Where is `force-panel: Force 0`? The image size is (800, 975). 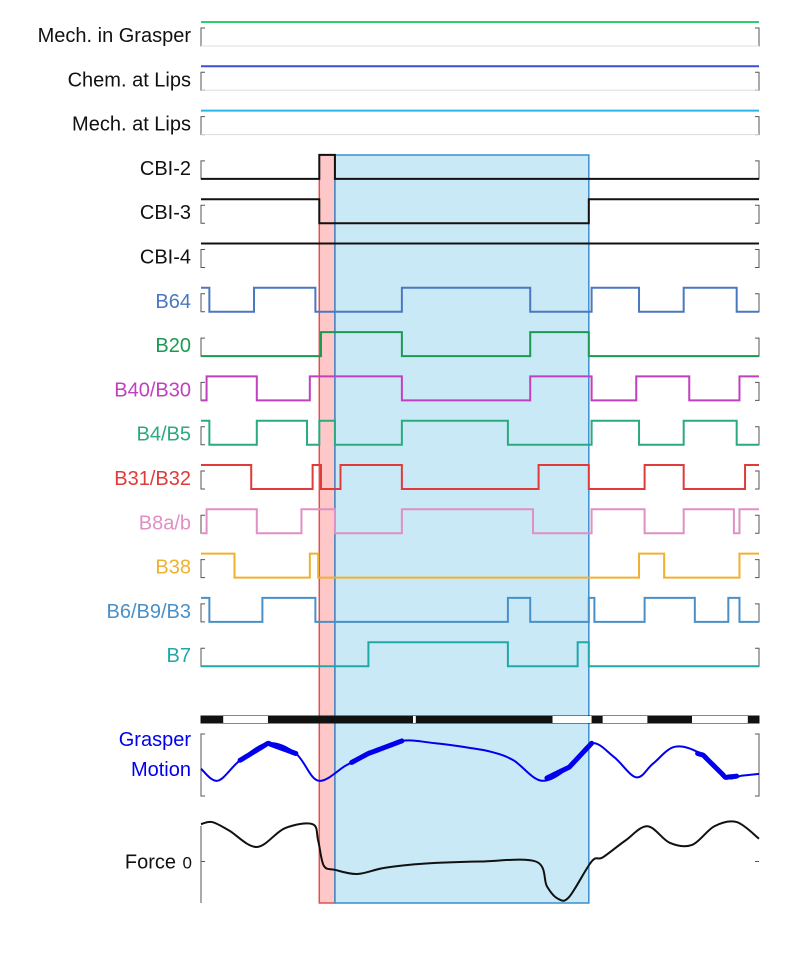
force-panel: Force 0 is located at coordinates (442, 861).